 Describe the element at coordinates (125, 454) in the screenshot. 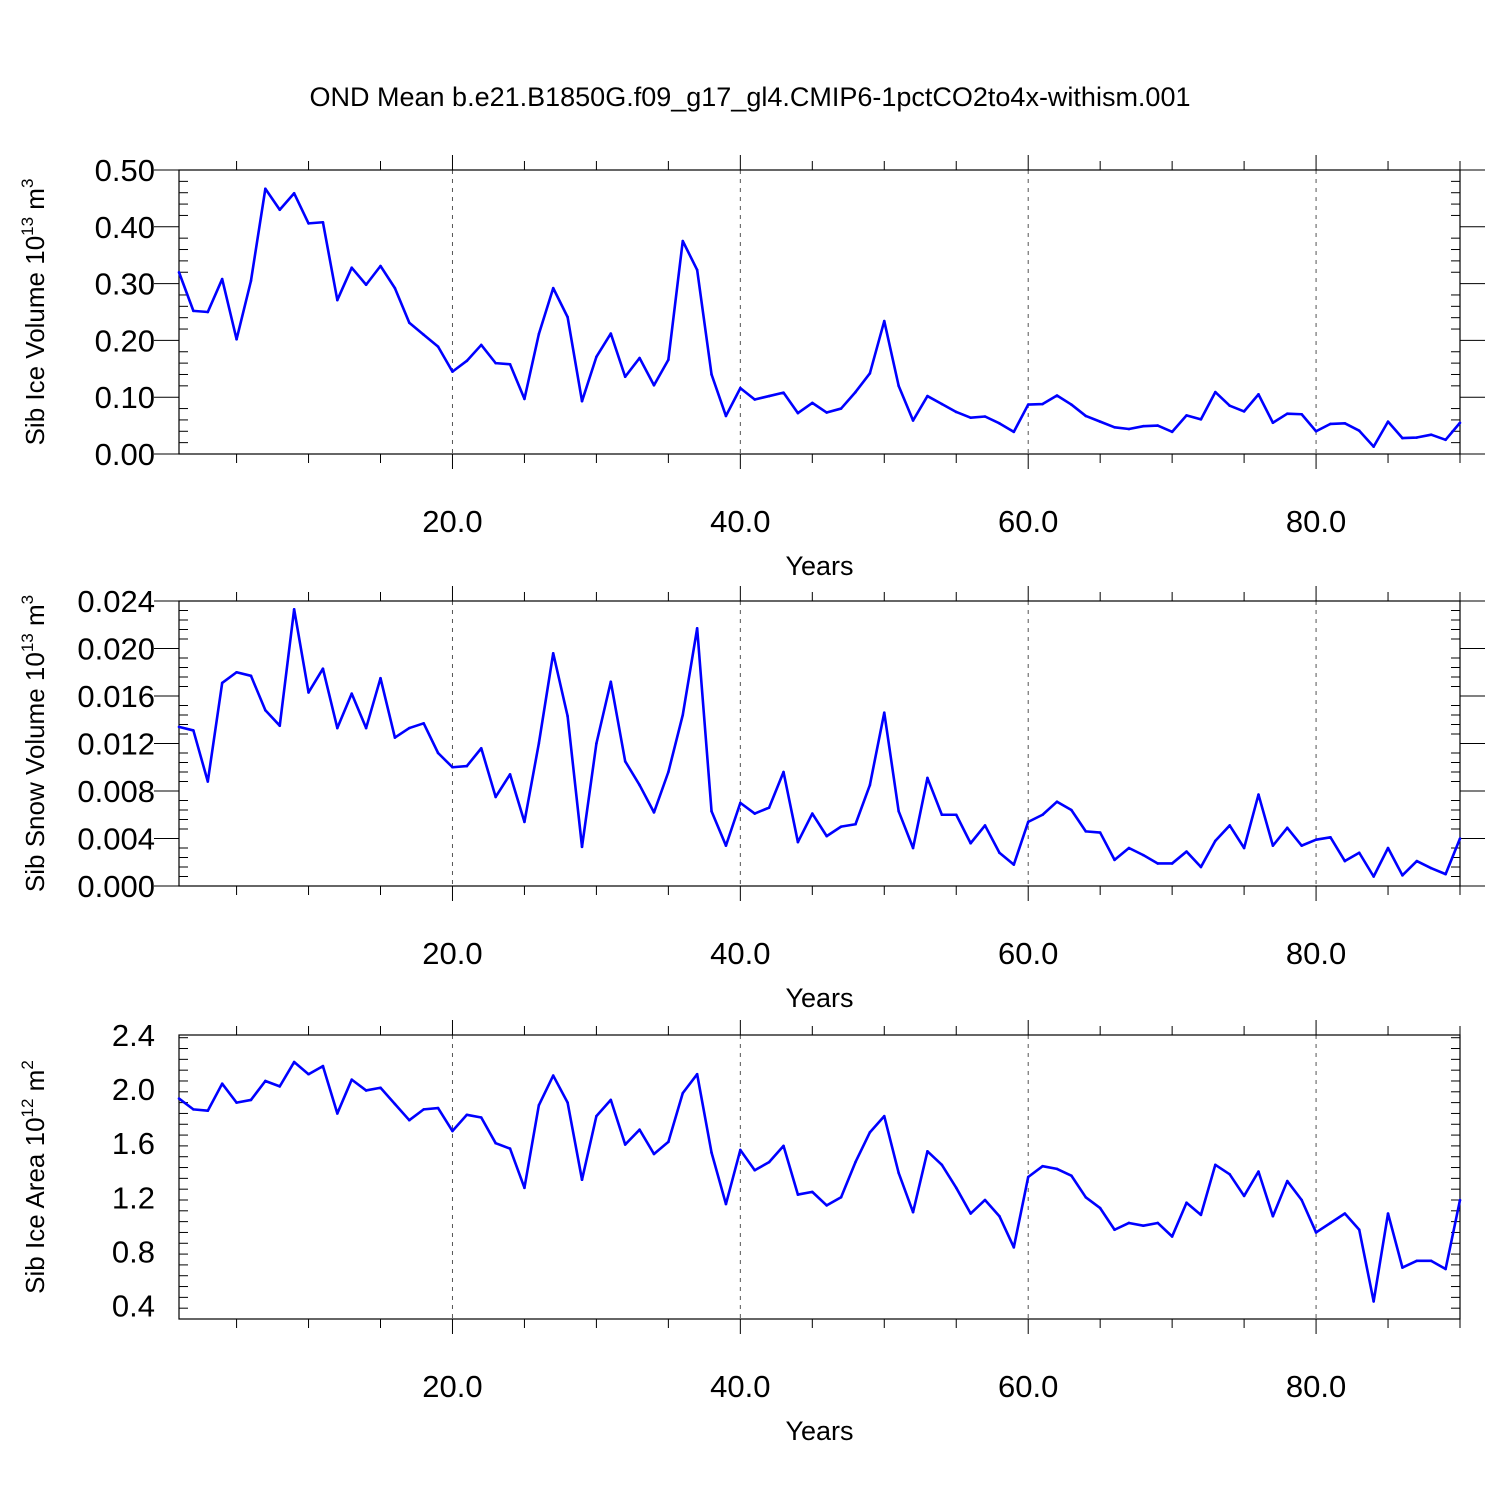

I see `y-tick-label: 0.00` at that location.